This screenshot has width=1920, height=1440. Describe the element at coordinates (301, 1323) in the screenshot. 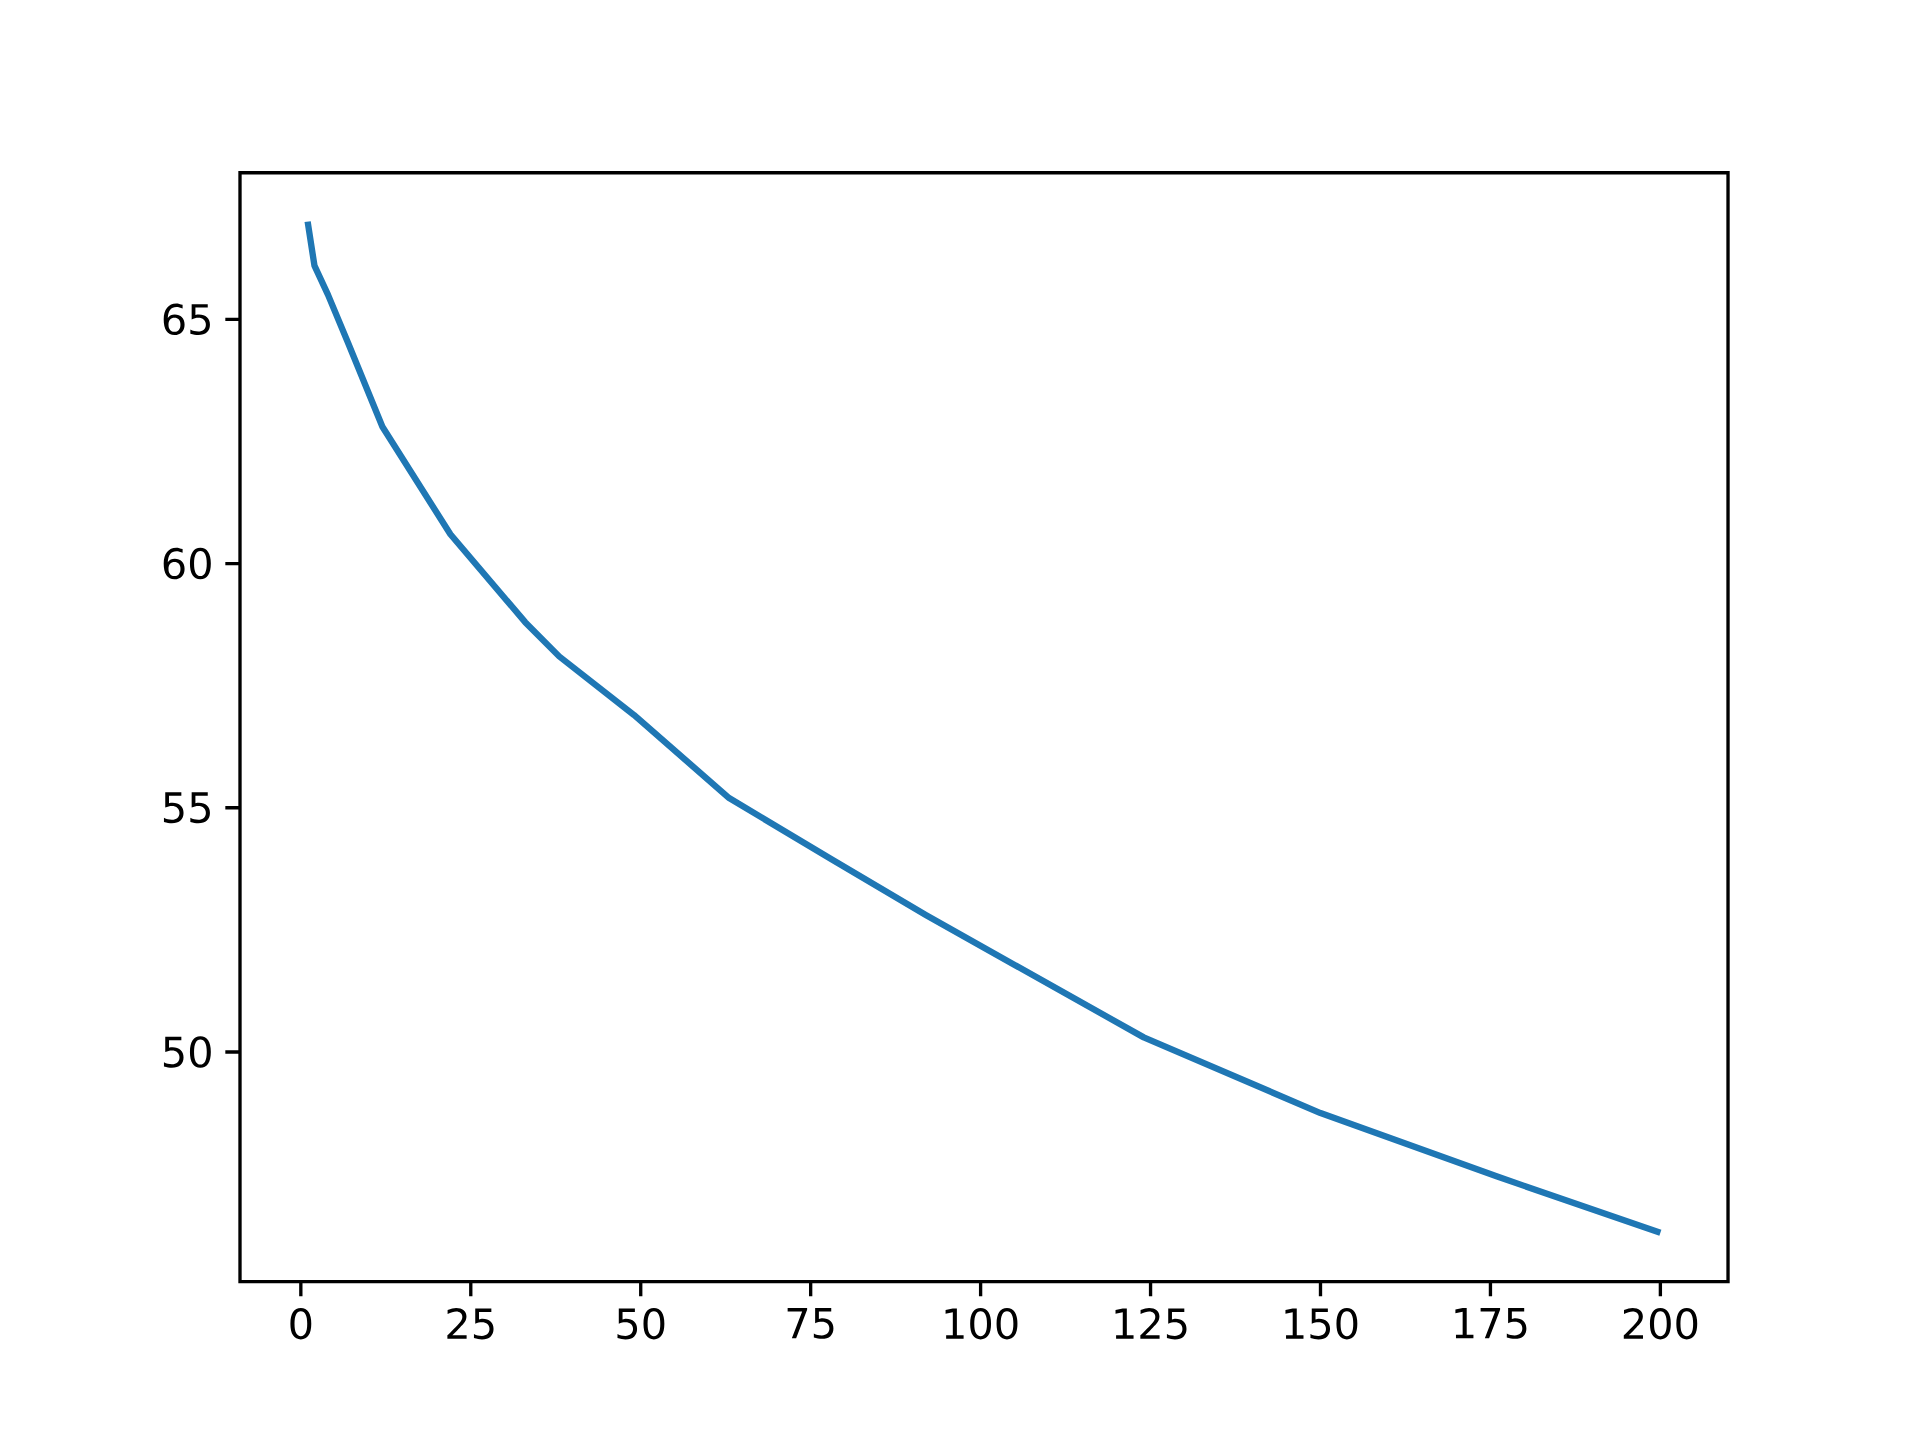

I see `x-tick-label: 0` at that location.